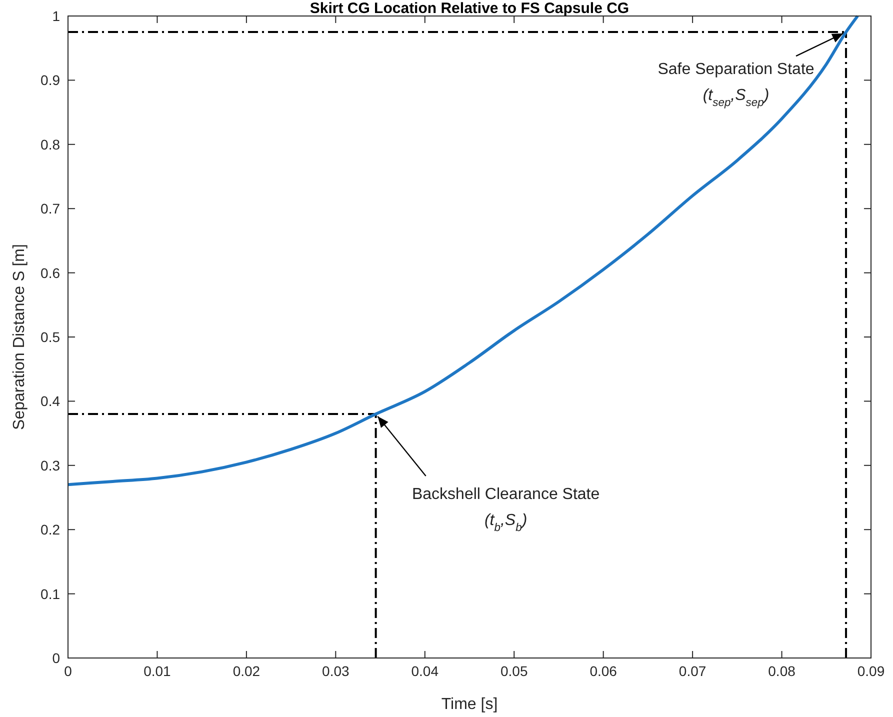  I want to click on x-tick-label: 0, so click(68, 671).